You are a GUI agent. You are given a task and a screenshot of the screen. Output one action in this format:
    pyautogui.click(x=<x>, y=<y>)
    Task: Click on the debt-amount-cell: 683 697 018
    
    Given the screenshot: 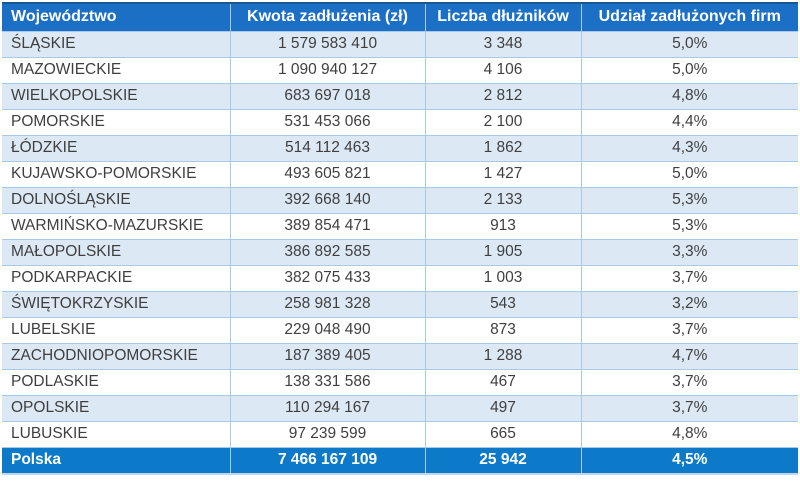 What is the action you would take?
    pyautogui.click(x=327, y=95)
    